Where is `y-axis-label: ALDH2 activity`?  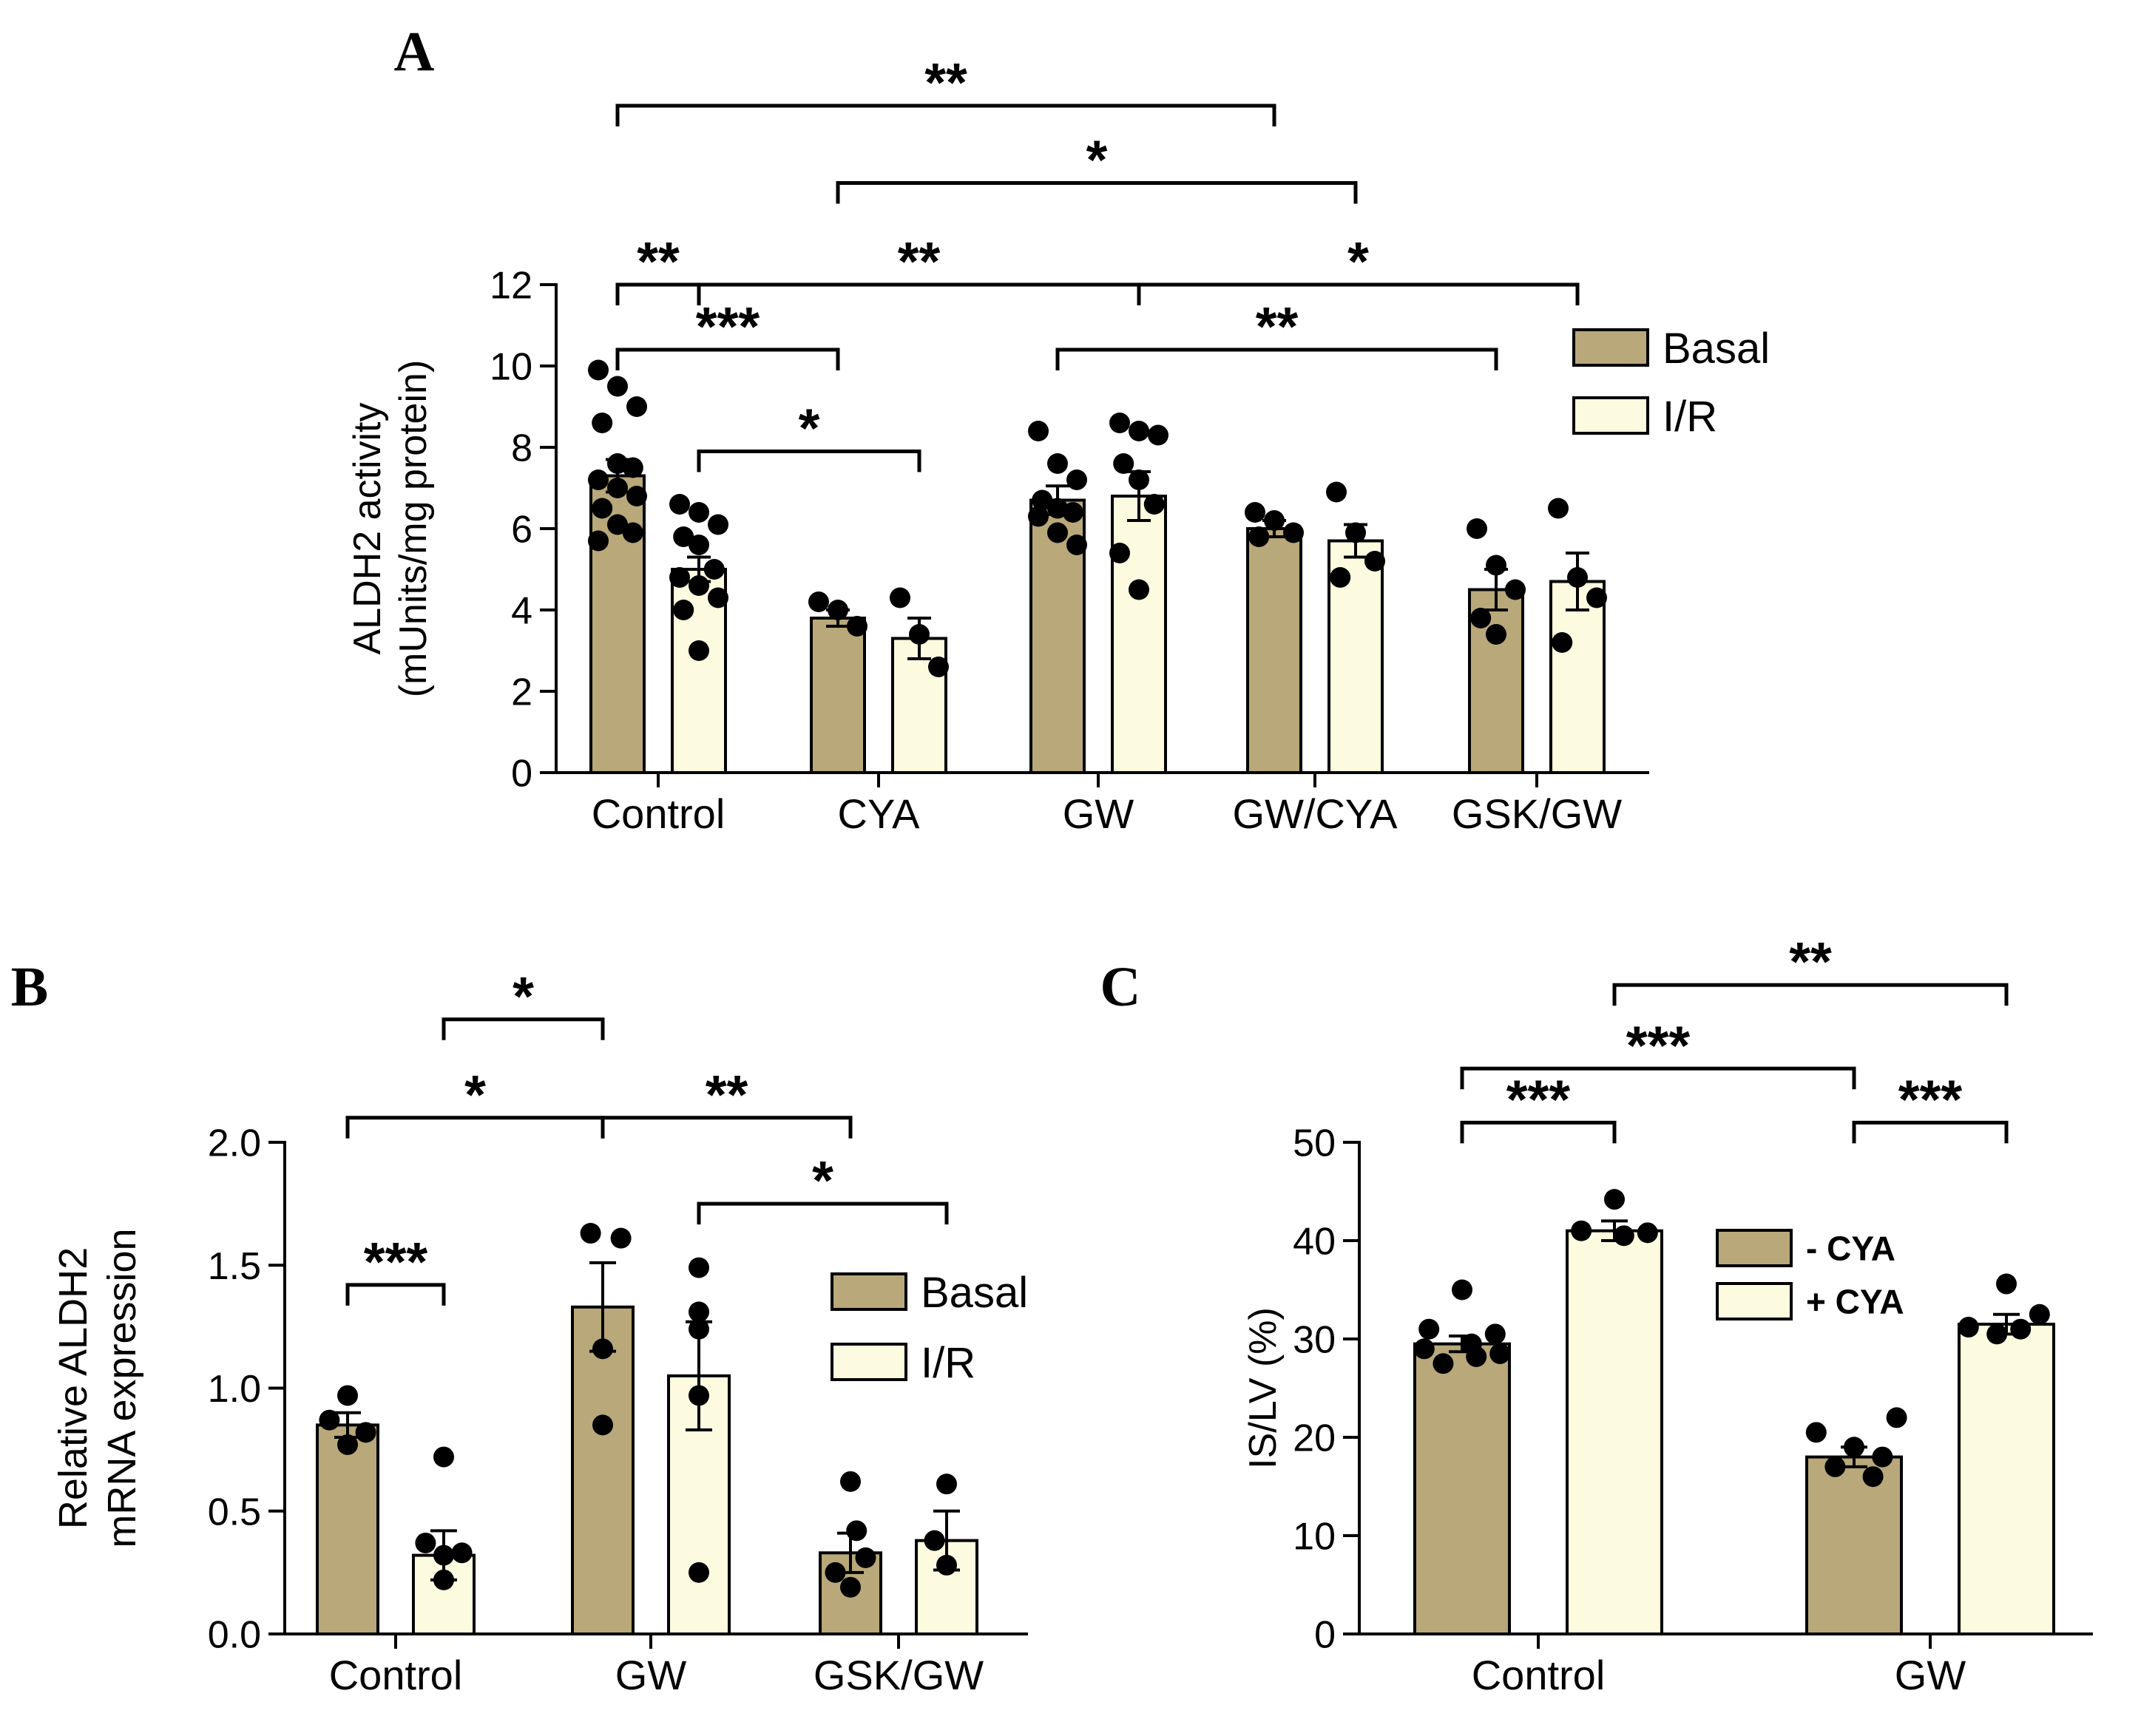 y-axis-label: ALDH2 activity is located at coordinates (367, 529).